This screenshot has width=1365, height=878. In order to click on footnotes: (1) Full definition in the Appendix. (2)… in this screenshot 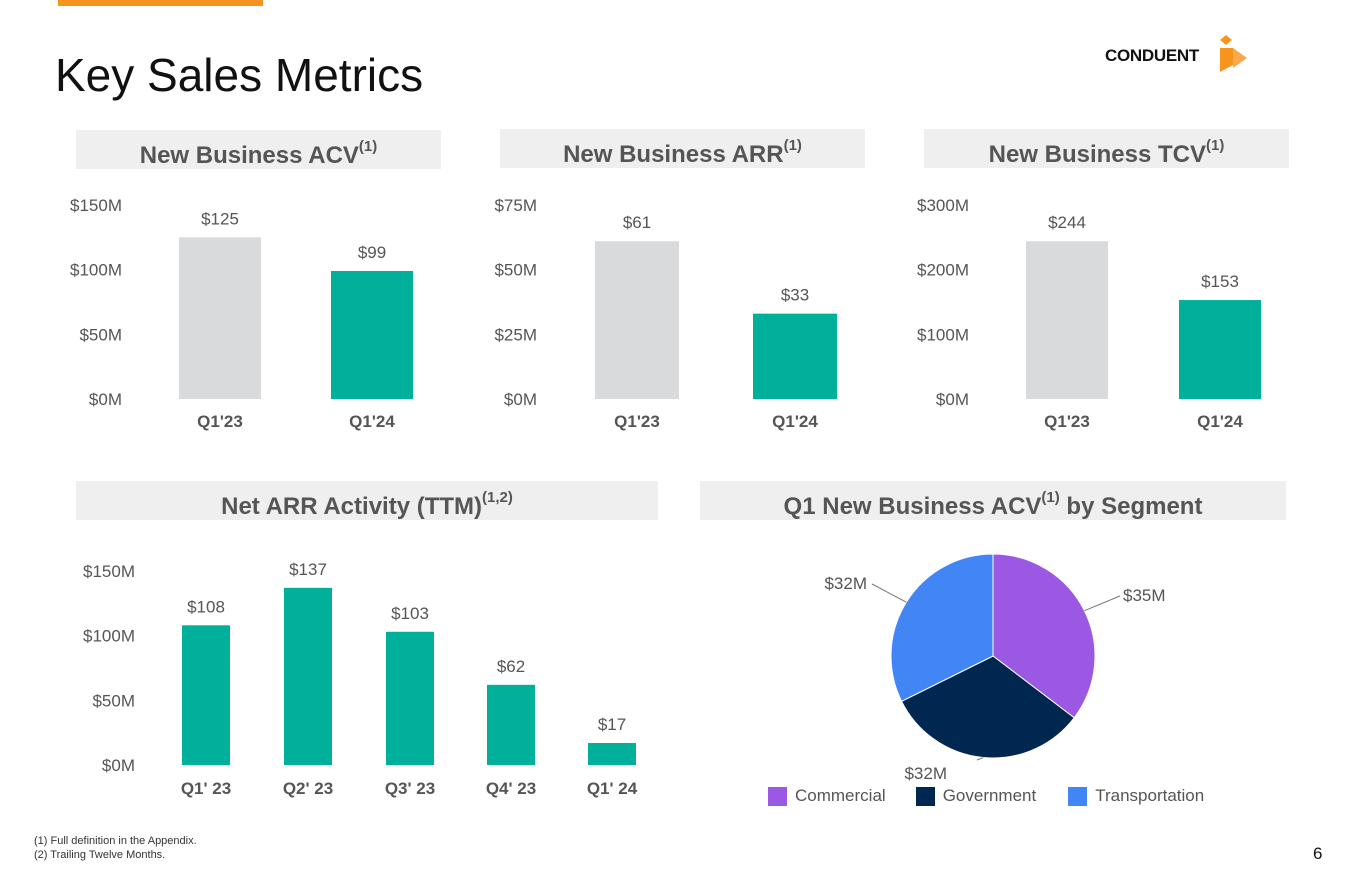, I will do `click(115, 848)`.